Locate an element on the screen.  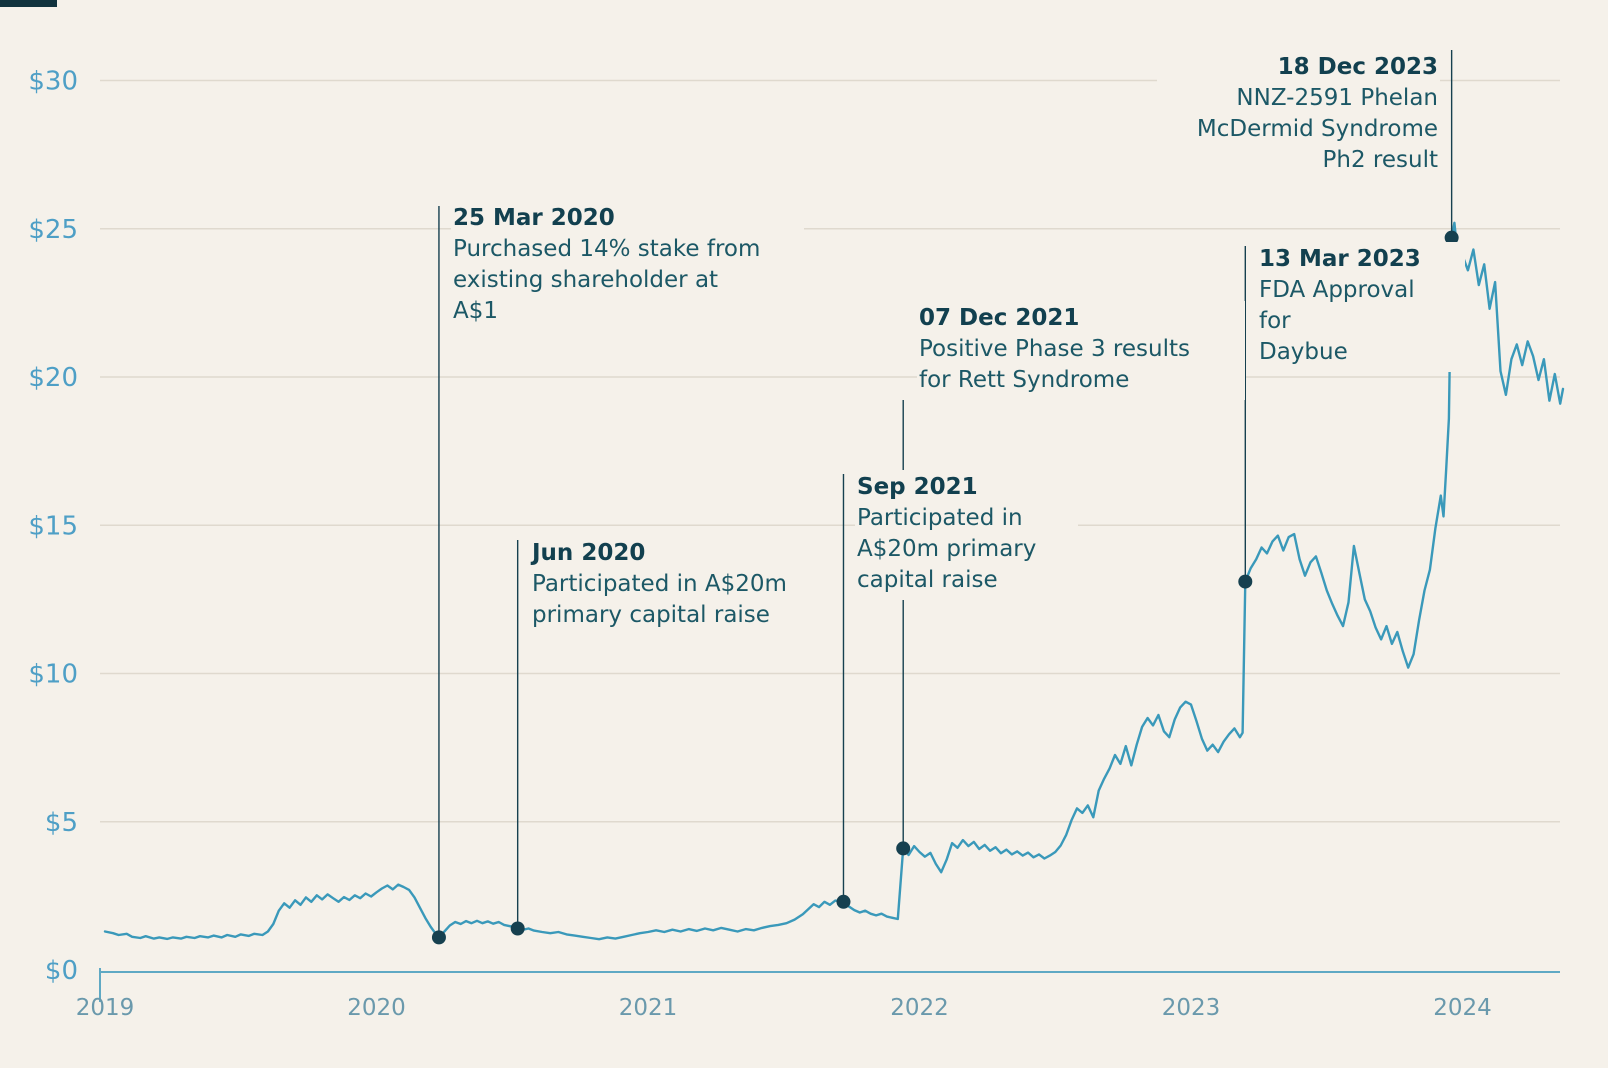
x-tick-label: 2021 is located at coordinates (648, 1008).